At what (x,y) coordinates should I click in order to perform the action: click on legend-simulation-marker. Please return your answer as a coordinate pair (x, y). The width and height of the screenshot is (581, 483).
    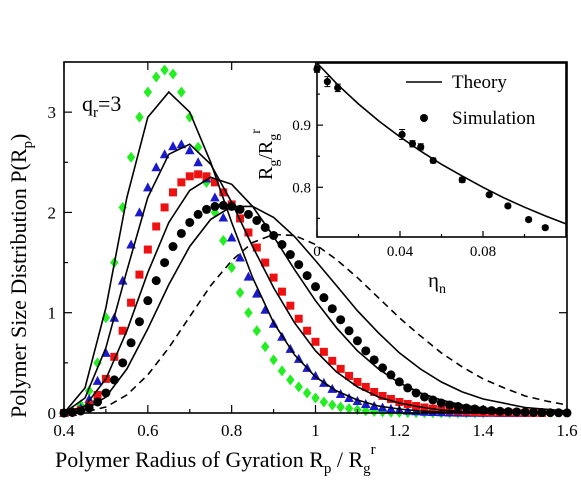
    Looking at the image, I should click on (424, 118).